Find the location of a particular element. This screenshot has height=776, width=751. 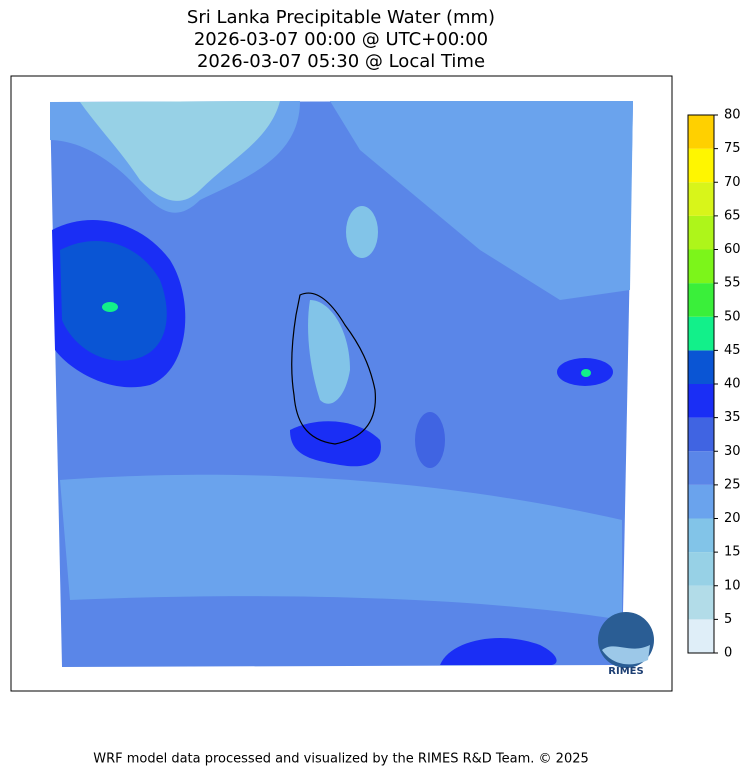

colorbar-tick-label: 50 is located at coordinates (732, 316).